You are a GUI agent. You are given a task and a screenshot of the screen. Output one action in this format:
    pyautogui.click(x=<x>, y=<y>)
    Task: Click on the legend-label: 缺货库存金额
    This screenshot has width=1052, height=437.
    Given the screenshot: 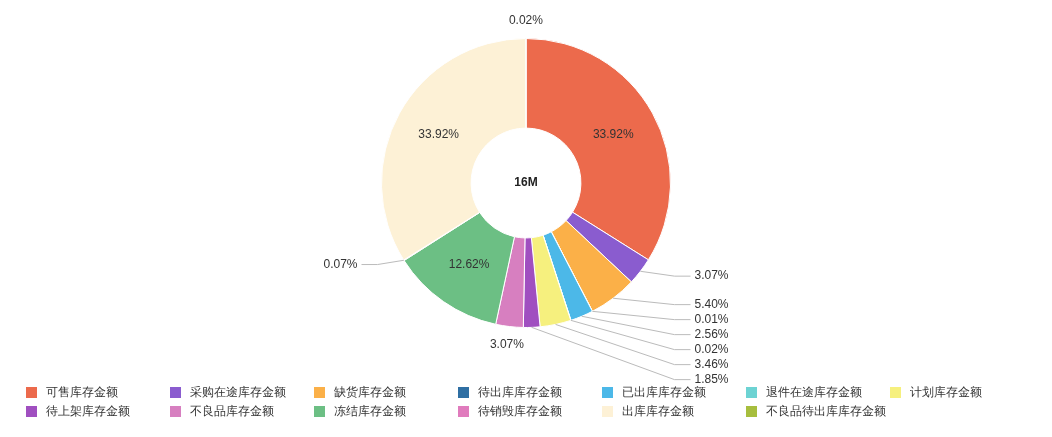 What is the action you would take?
    pyautogui.click(x=370, y=392)
    